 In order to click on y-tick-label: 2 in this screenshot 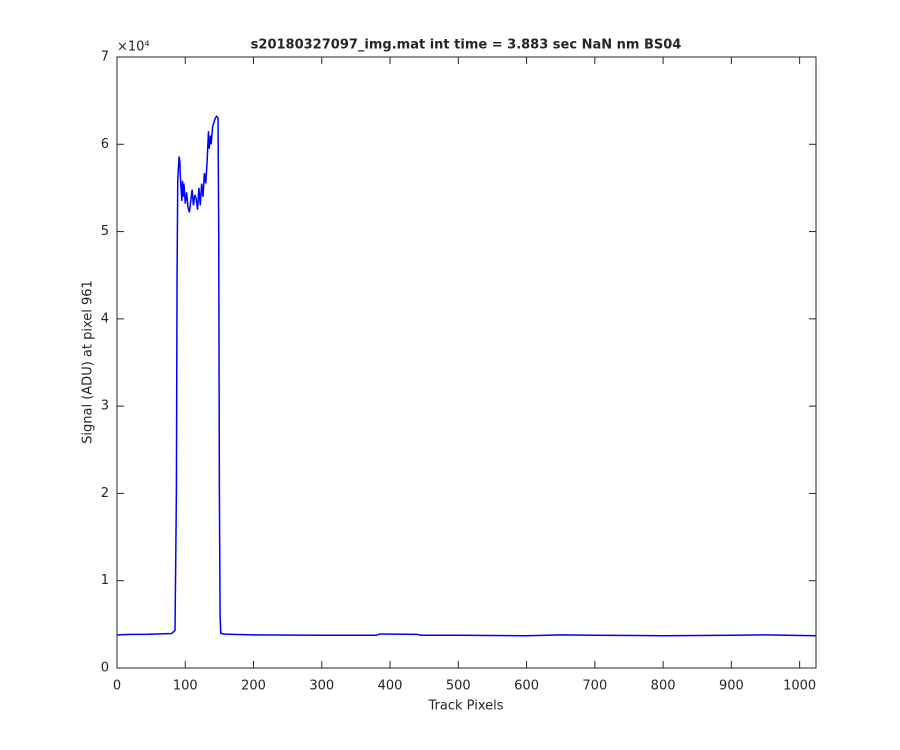, I will do `click(105, 493)`.